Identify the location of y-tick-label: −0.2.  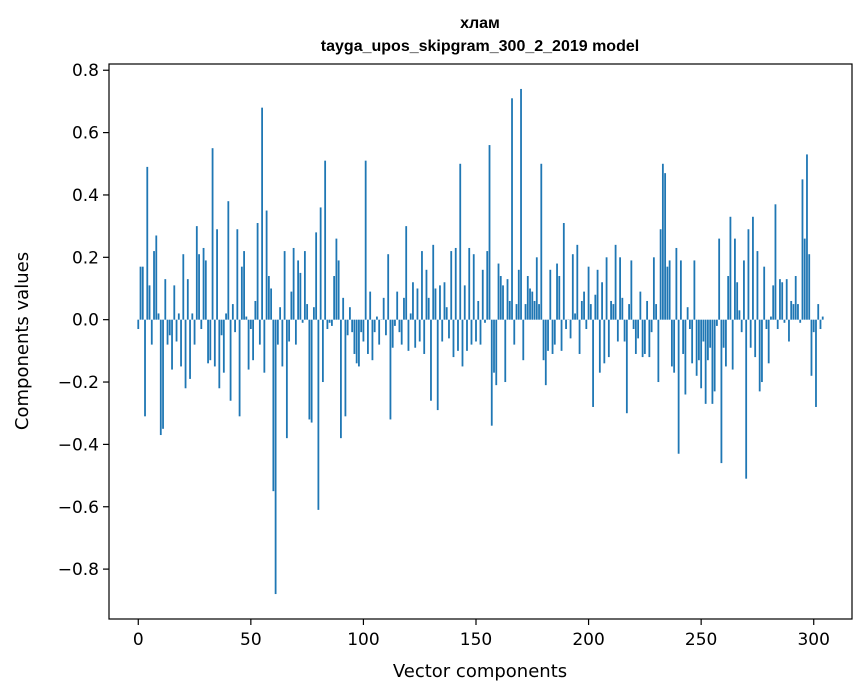
(78, 383).